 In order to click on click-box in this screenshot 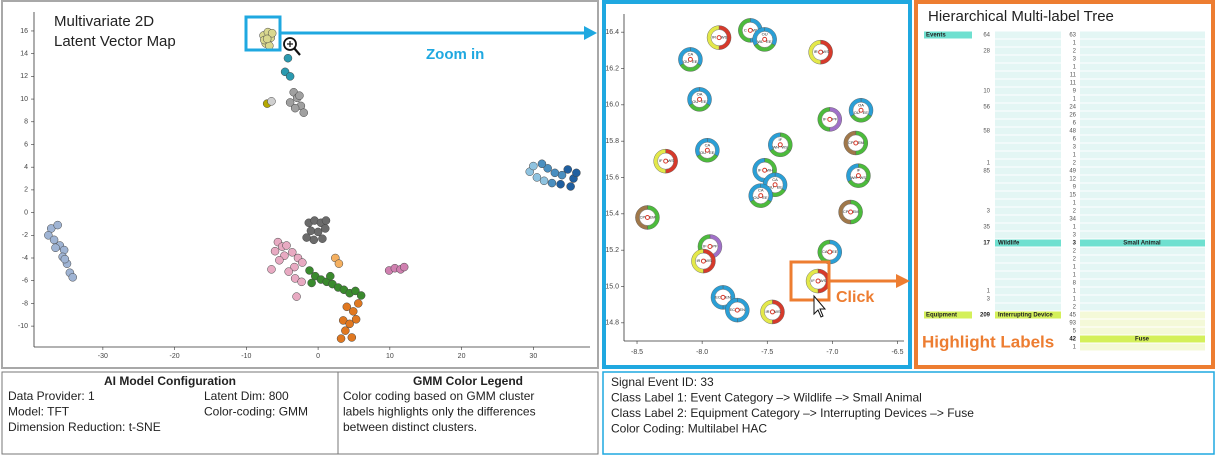, I will do `click(810, 281)`.